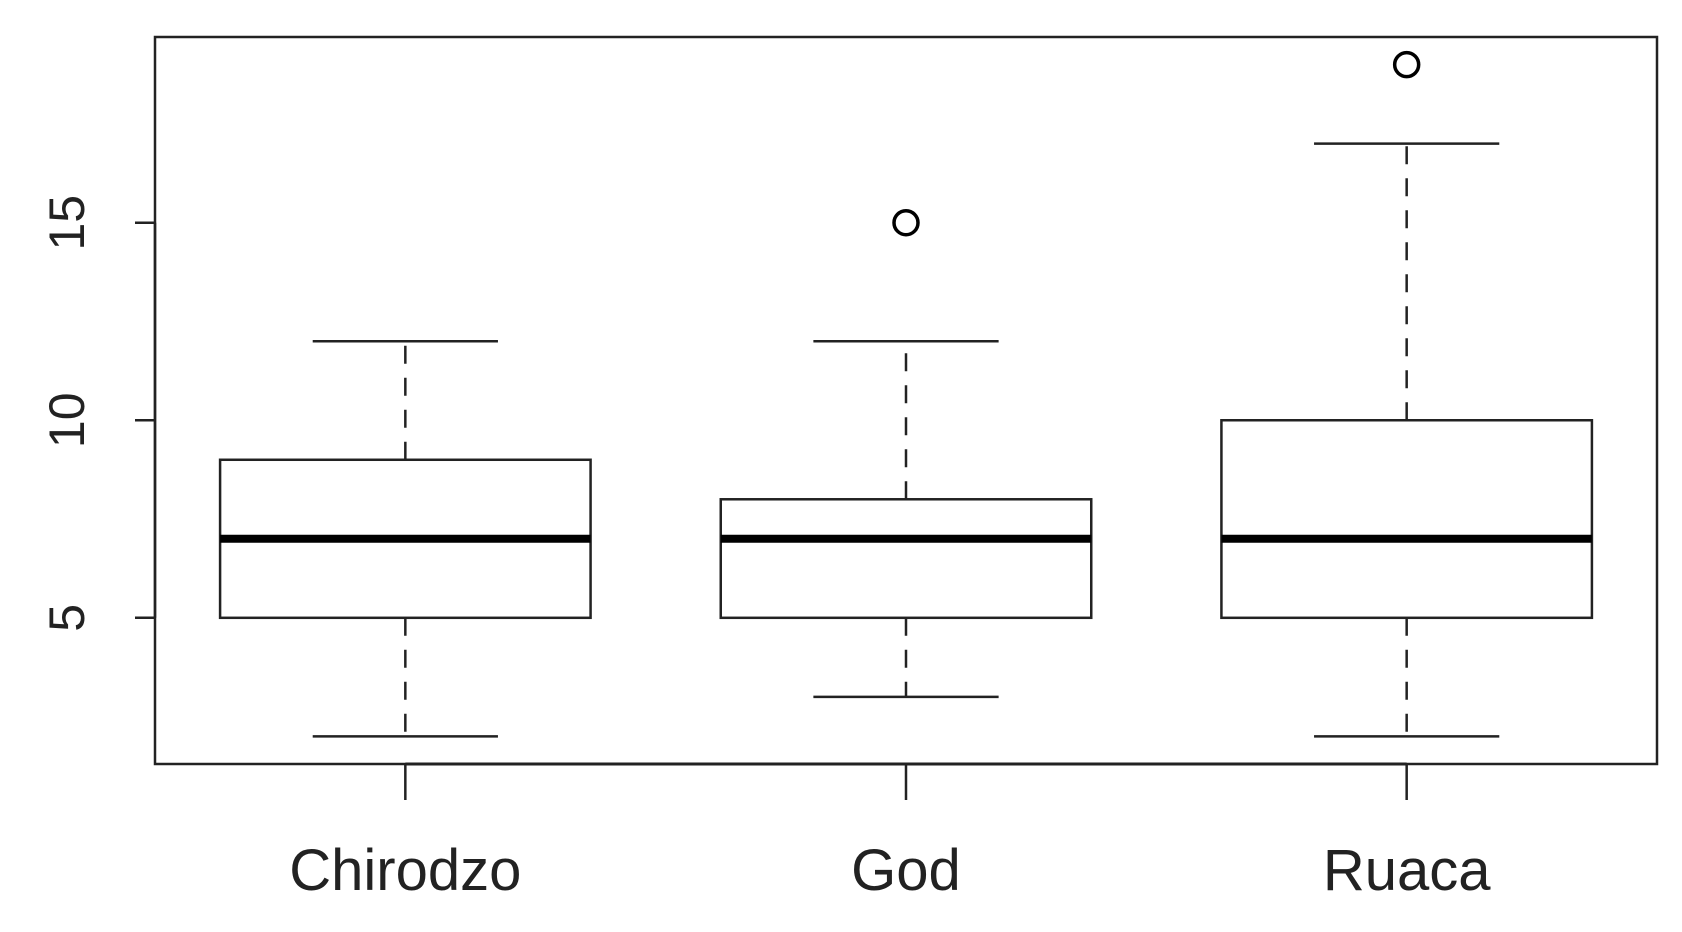  I want to click on y-tick-label: 5, so click(67, 618).